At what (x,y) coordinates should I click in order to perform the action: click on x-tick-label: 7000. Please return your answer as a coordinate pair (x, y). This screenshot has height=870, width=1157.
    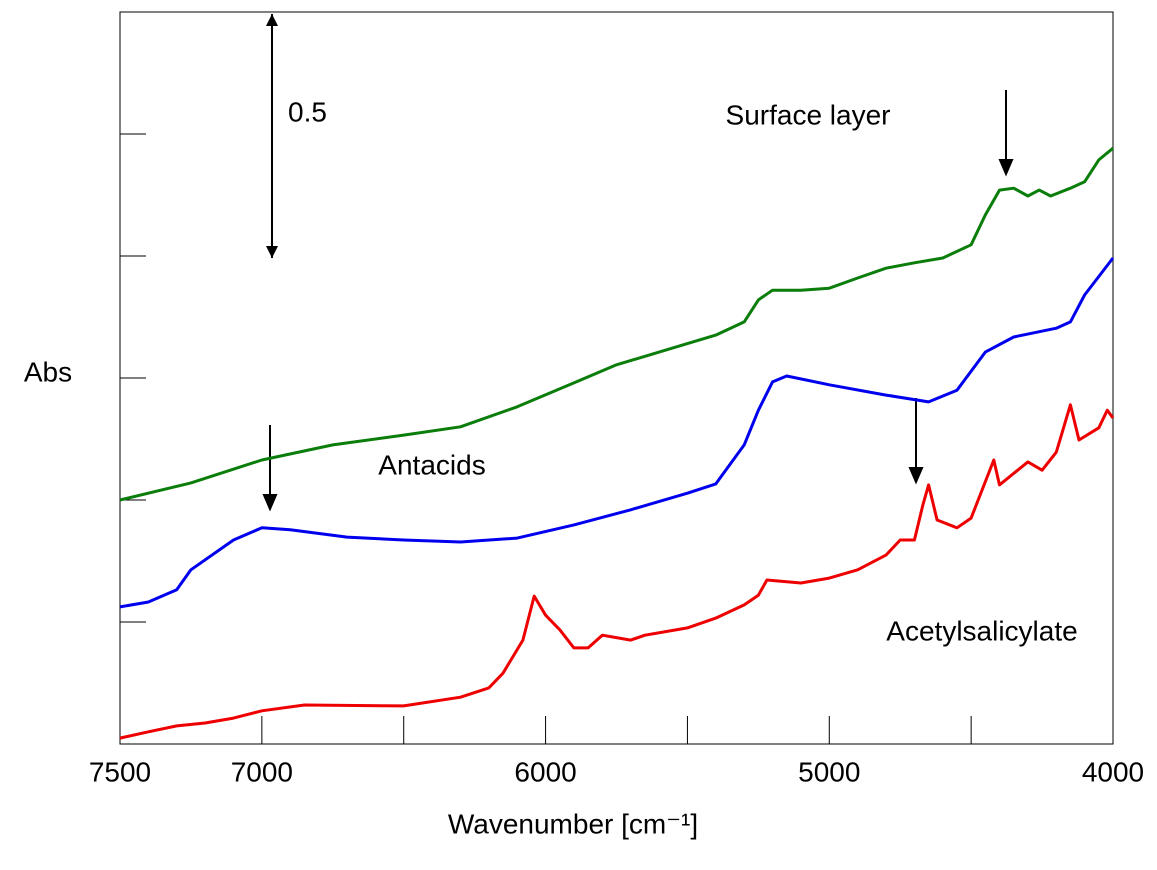
    Looking at the image, I should click on (262, 771).